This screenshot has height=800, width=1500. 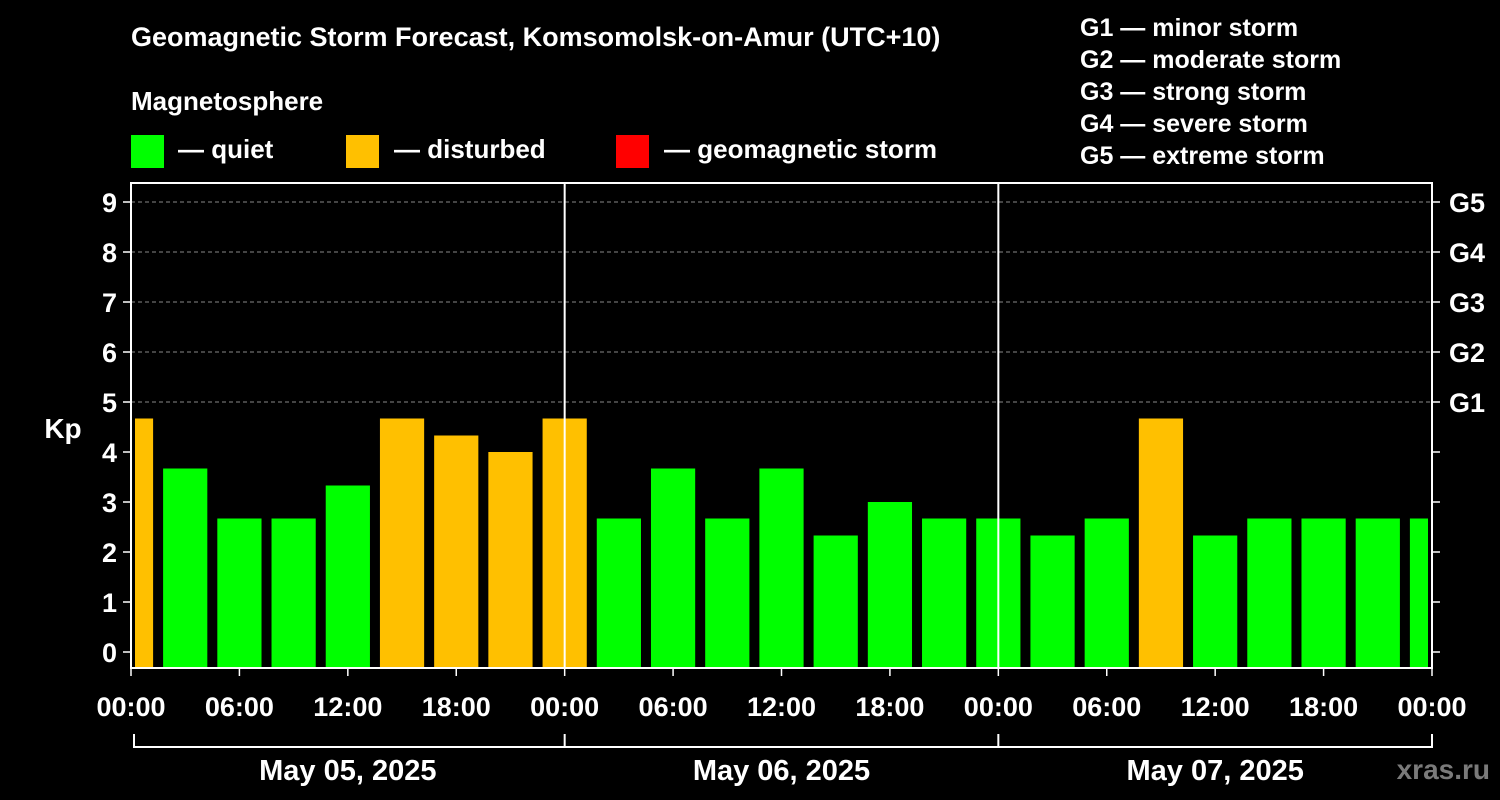 I want to click on storm-level-label: G4, so click(x=1467, y=253).